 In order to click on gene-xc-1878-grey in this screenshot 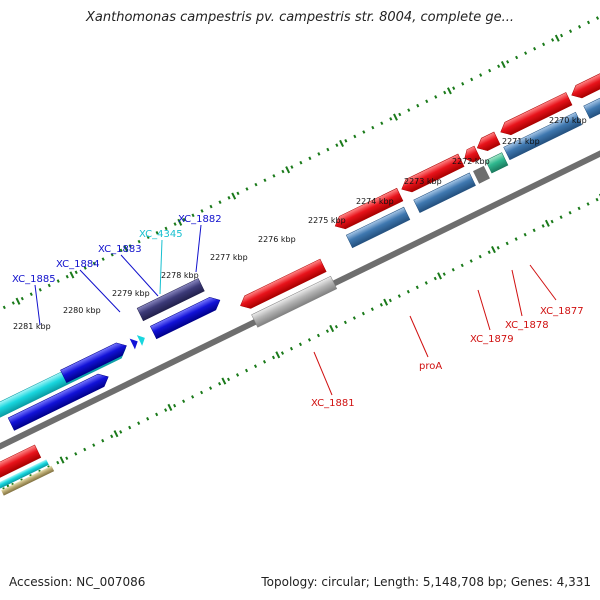, I will do `click(481, 174)`.